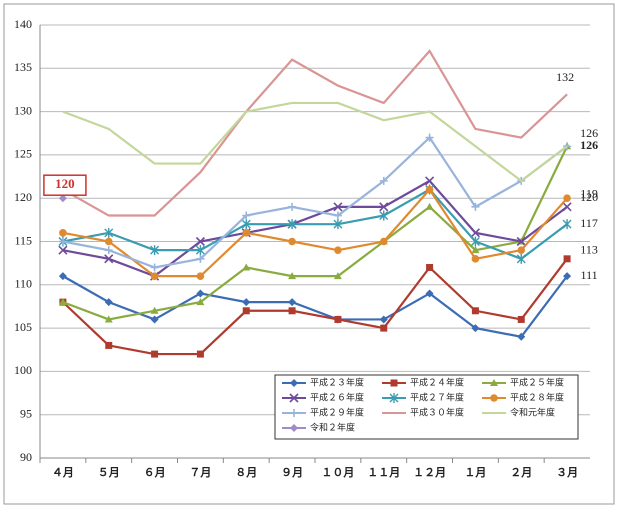  Describe the element at coordinates (383, 472) in the screenshot. I see `x-tick-label: １１月` at that location.